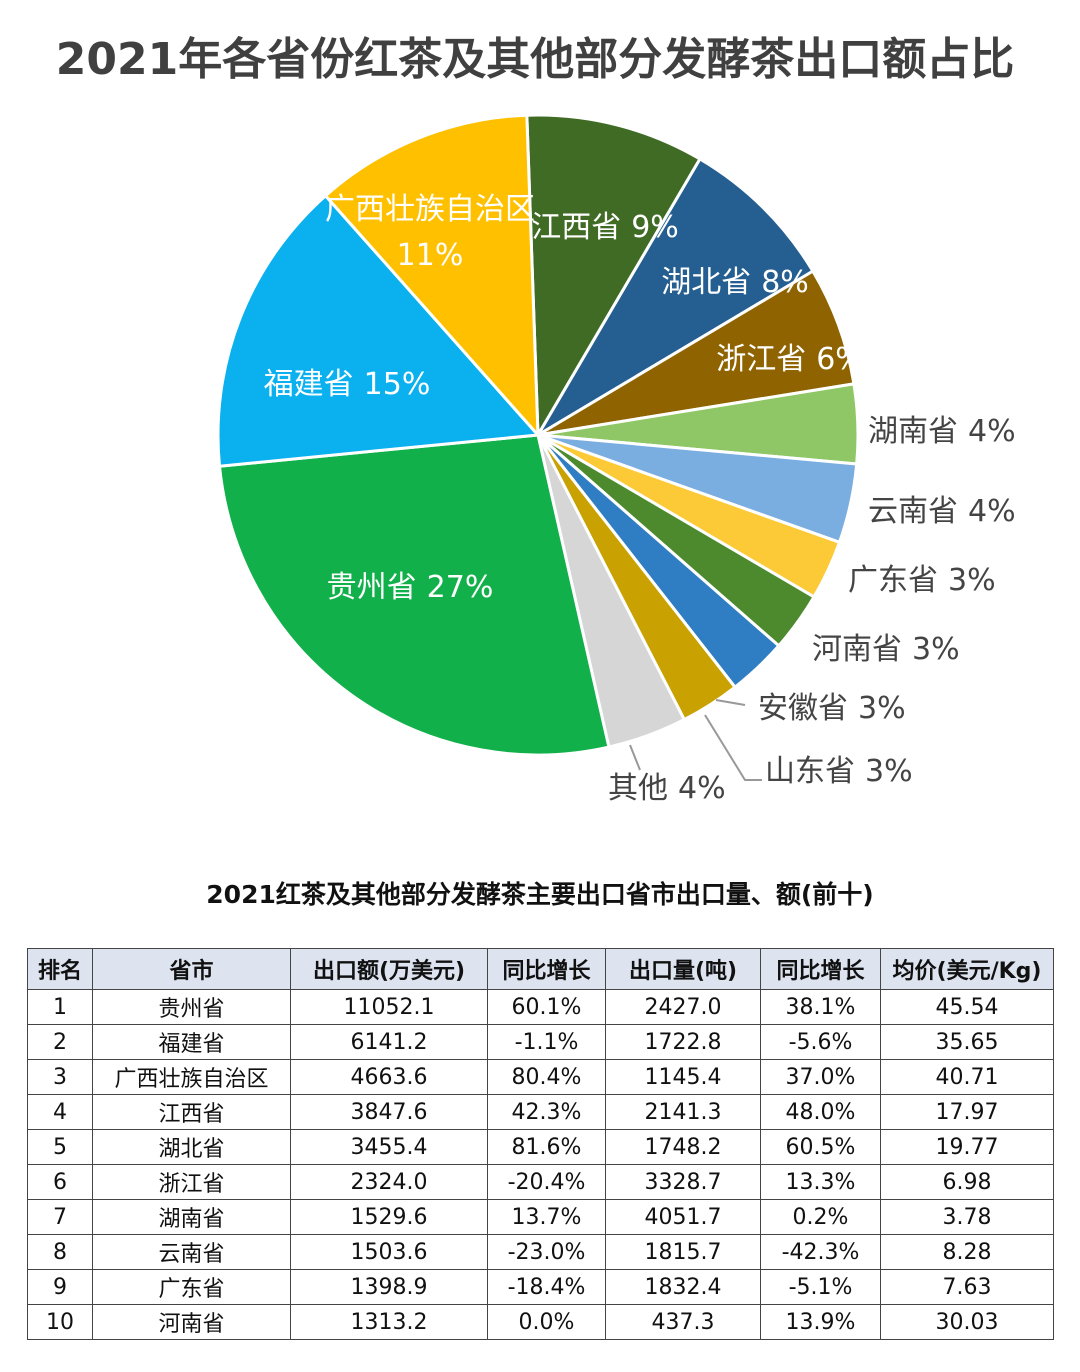 The image size is (1080, 1372). What do you see at coordinates (430, 255) in the screenshot?
I see `slice-value: 11%` at bounding box center [430, 255].